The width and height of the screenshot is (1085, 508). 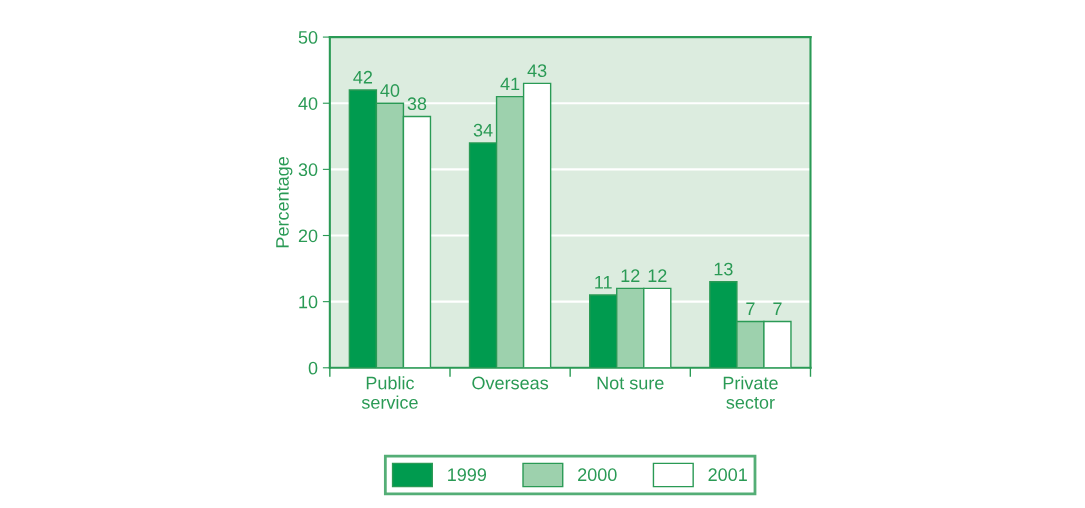 I want to click on data-label: 40, so click(x=390, y=90).